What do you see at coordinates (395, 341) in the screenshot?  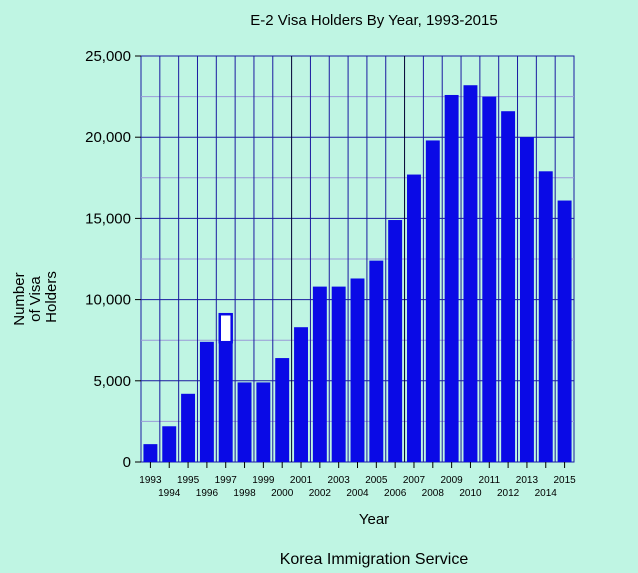 I see `bar-2006` at bounding box center [395, 341].